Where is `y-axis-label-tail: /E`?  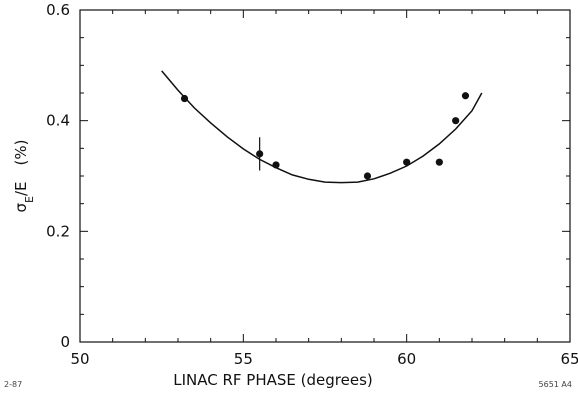 y-axis-label-tail: /E is located at coordinates (21, 188).